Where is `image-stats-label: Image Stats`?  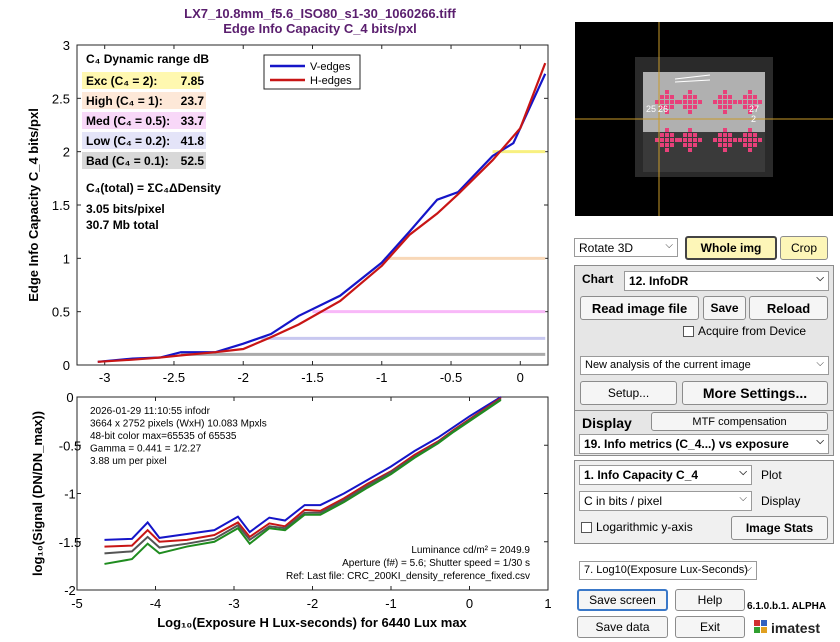 image-stats-label: Image Stats is located at coordinates (779, 528).